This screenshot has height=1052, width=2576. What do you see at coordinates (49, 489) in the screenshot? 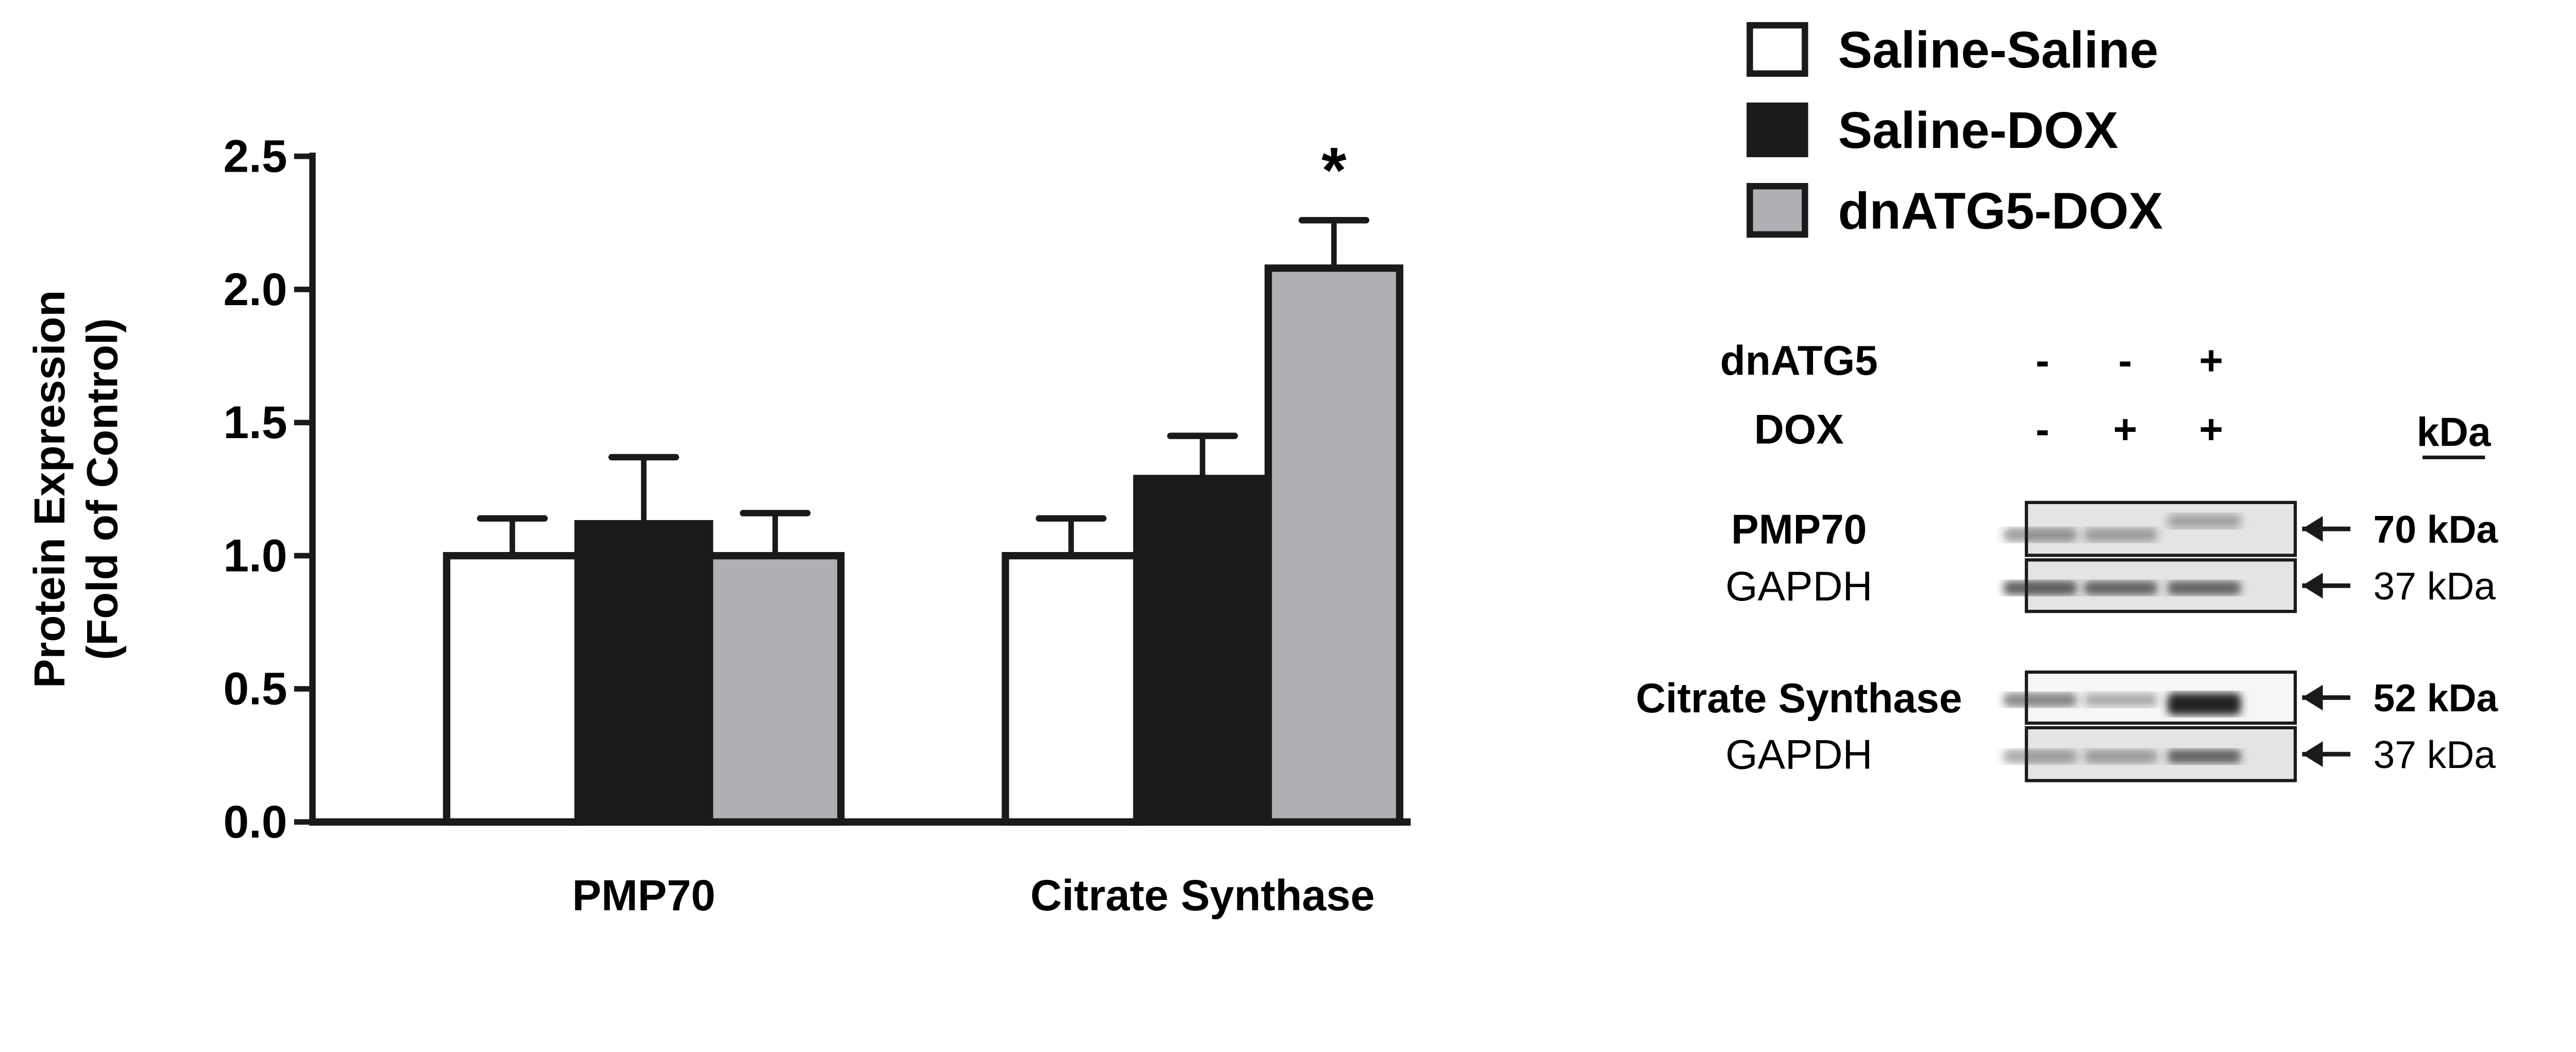
I see `y-axis-label-line1: Protein Expression` at bounding box center [49, 489].